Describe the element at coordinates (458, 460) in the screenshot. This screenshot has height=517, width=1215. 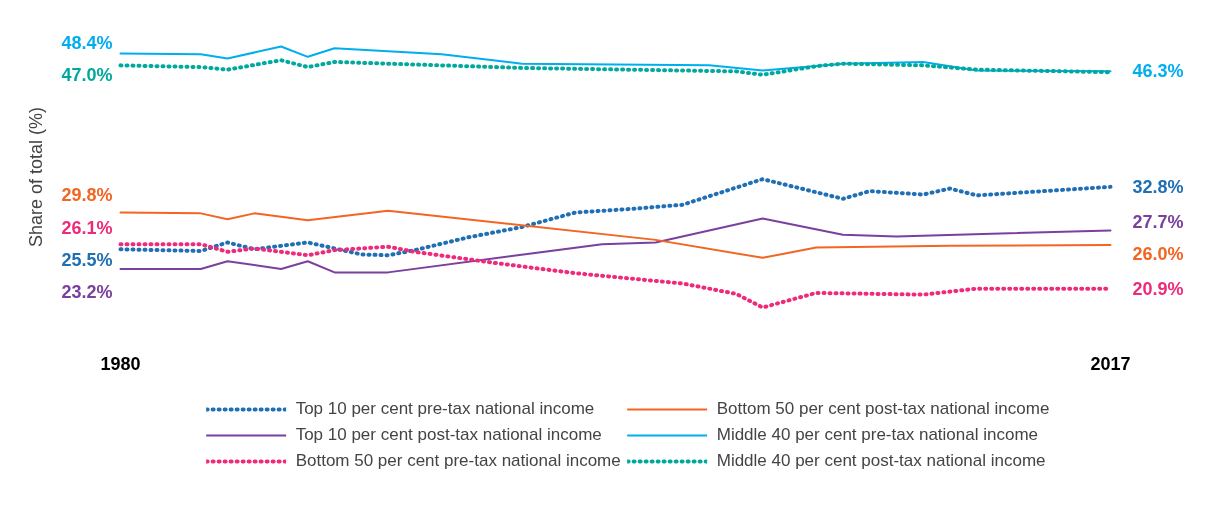
I see `legend-label: Bottom 50 per cent pre-tax national income` at that location.